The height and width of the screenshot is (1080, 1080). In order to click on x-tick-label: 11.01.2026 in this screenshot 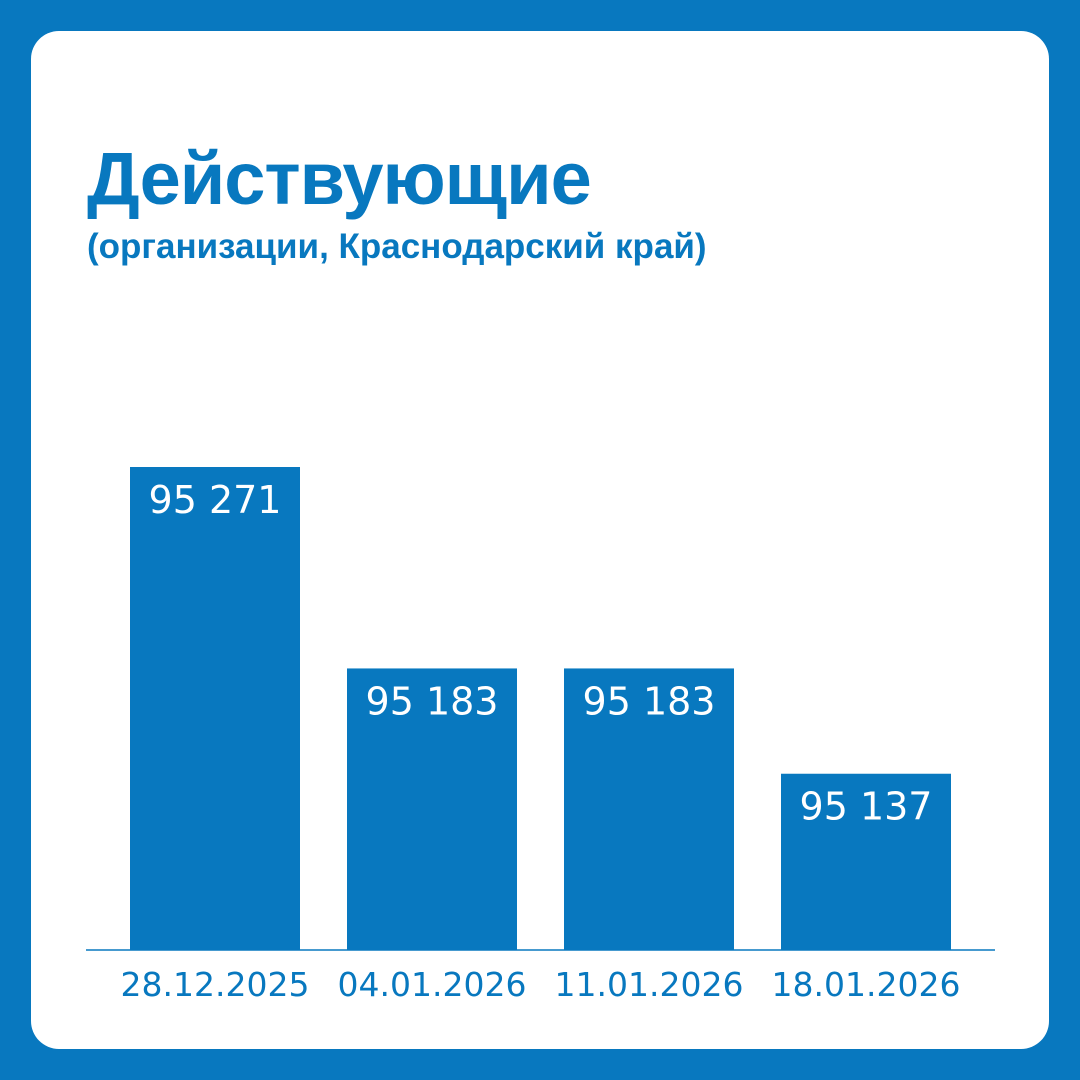, I will do `click(649, 984)`.